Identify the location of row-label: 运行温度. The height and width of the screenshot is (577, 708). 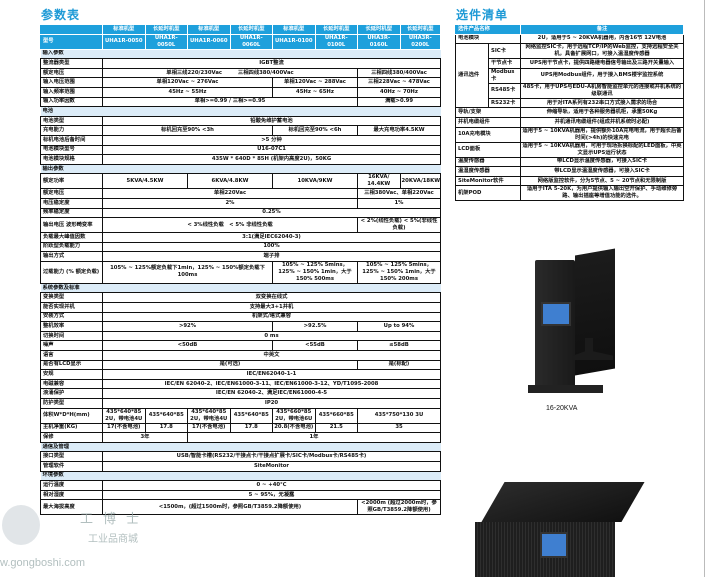
(71, 485).